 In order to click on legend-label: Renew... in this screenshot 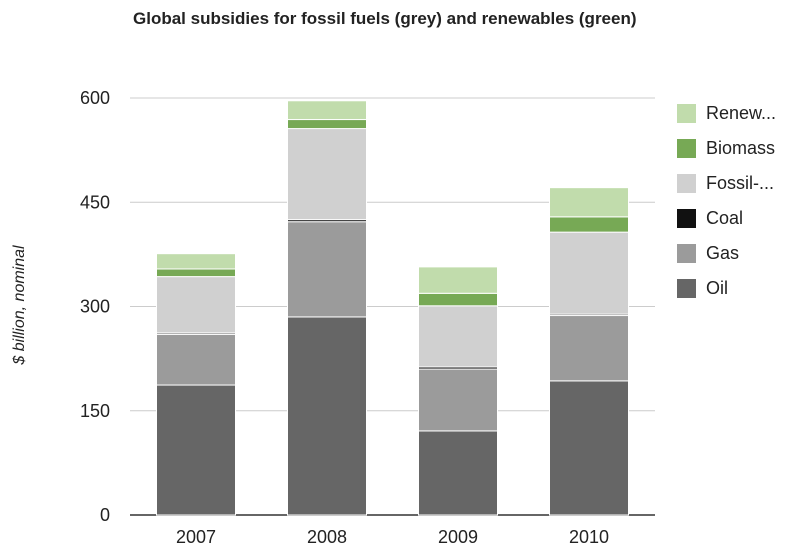, I will do `click(741, 113)`.